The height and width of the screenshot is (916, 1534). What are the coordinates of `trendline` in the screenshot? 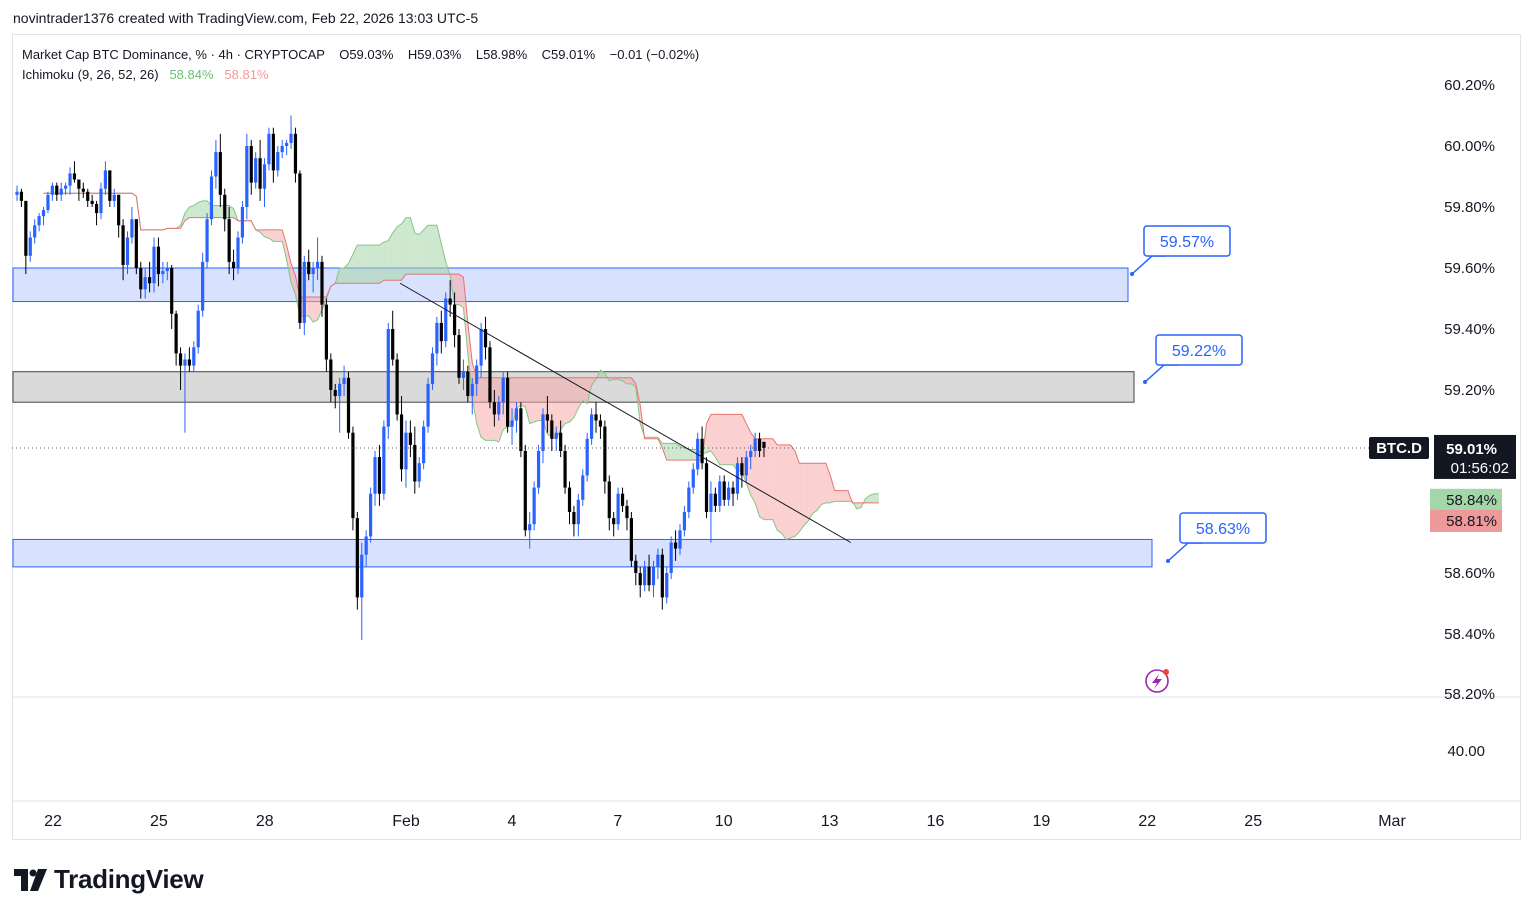 It's located at (625, 412).